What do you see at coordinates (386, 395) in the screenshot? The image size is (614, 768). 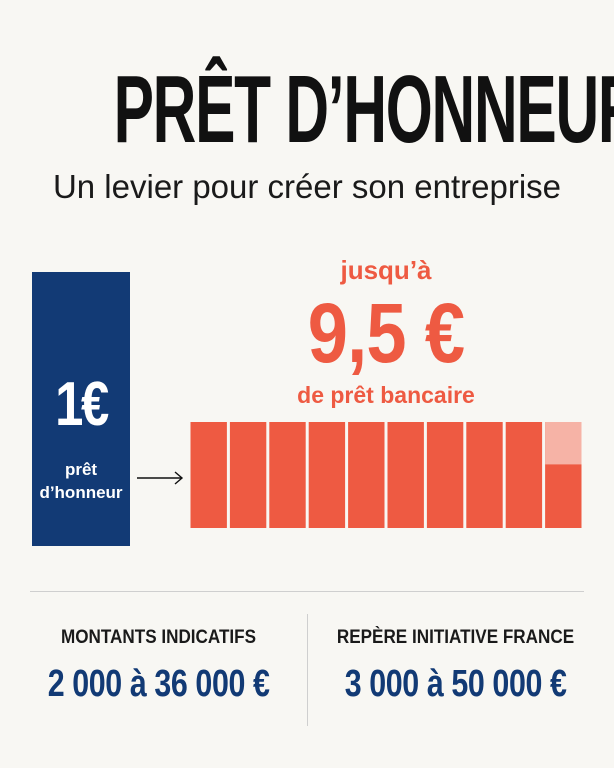 I see `bank-loan-label: de prêt bancaire` at bounding box center [386, 395].